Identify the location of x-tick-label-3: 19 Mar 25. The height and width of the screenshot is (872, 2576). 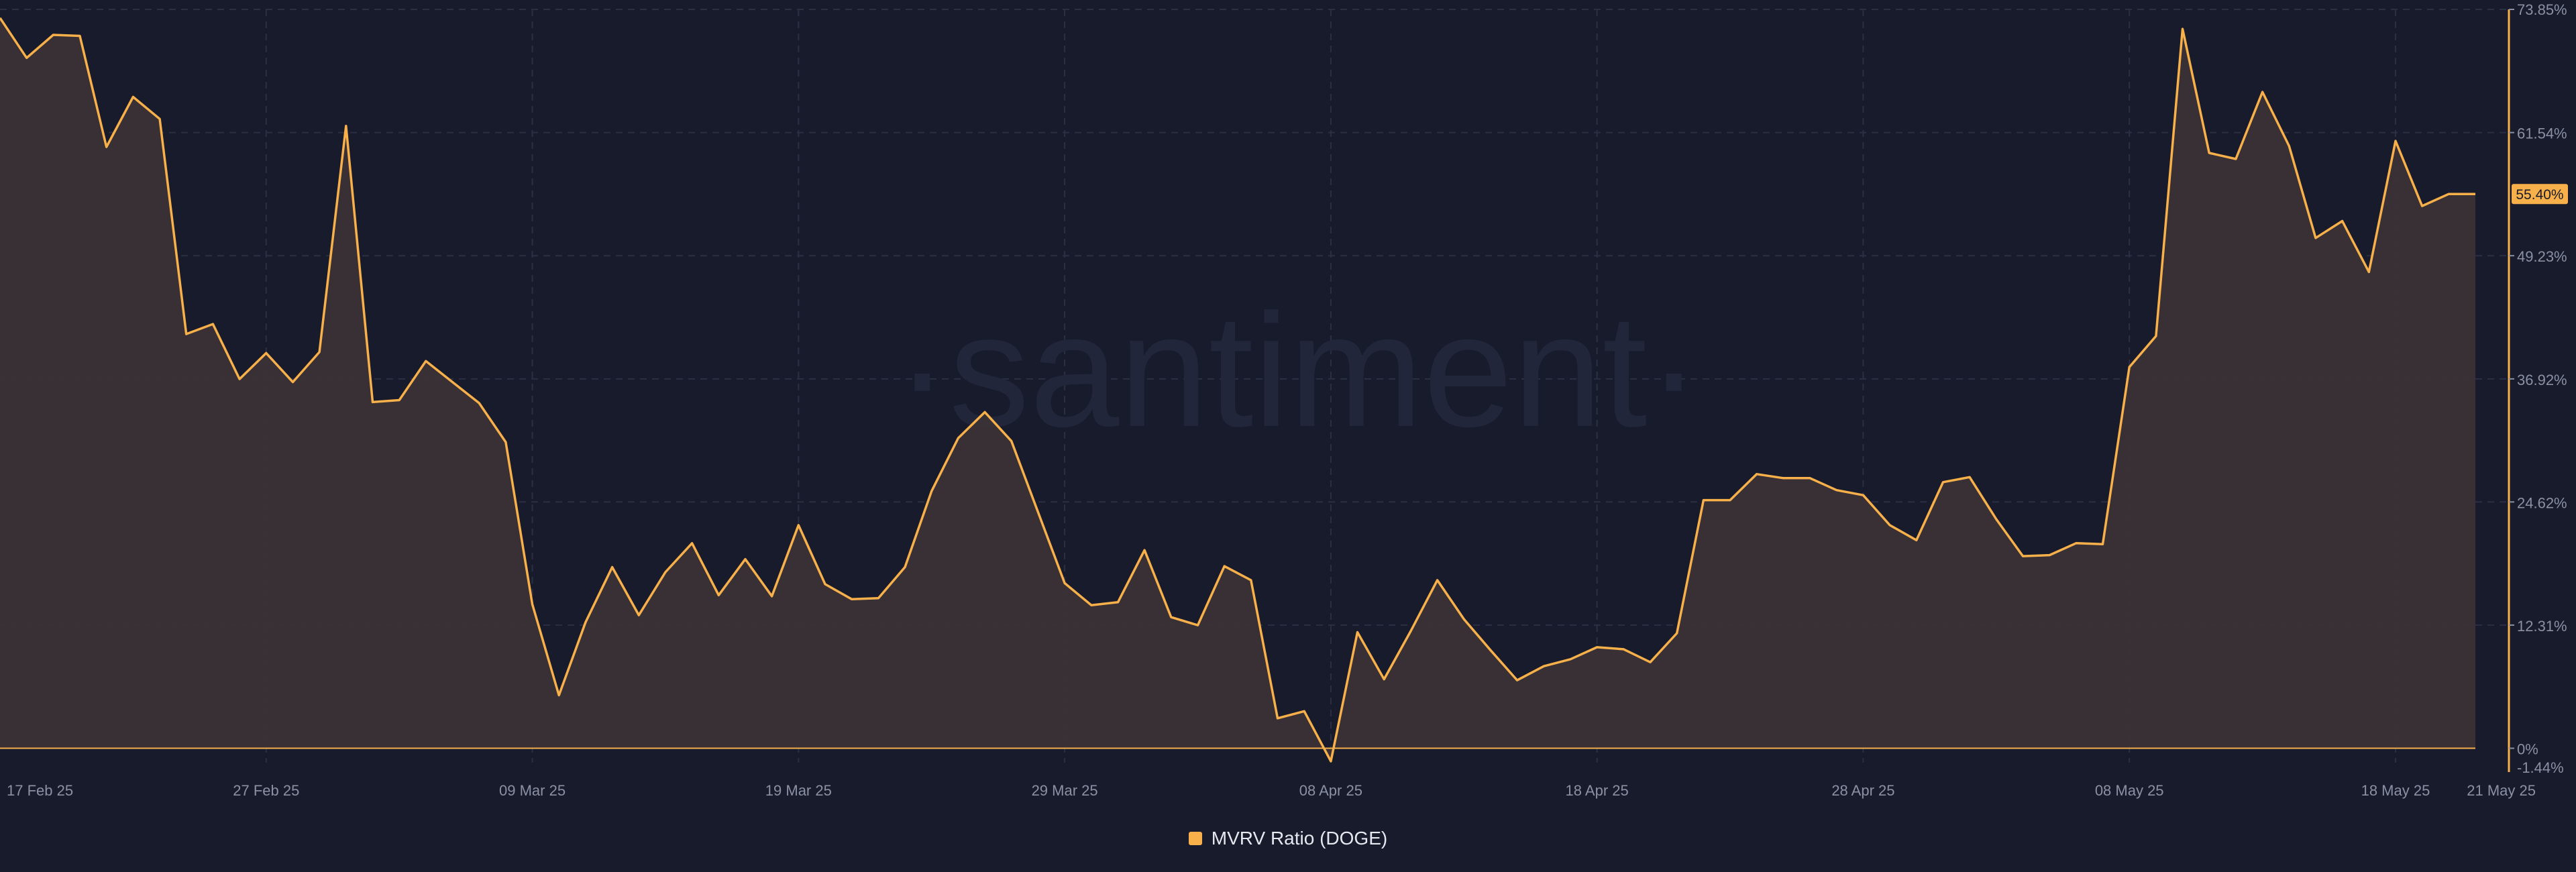
(798, 790).